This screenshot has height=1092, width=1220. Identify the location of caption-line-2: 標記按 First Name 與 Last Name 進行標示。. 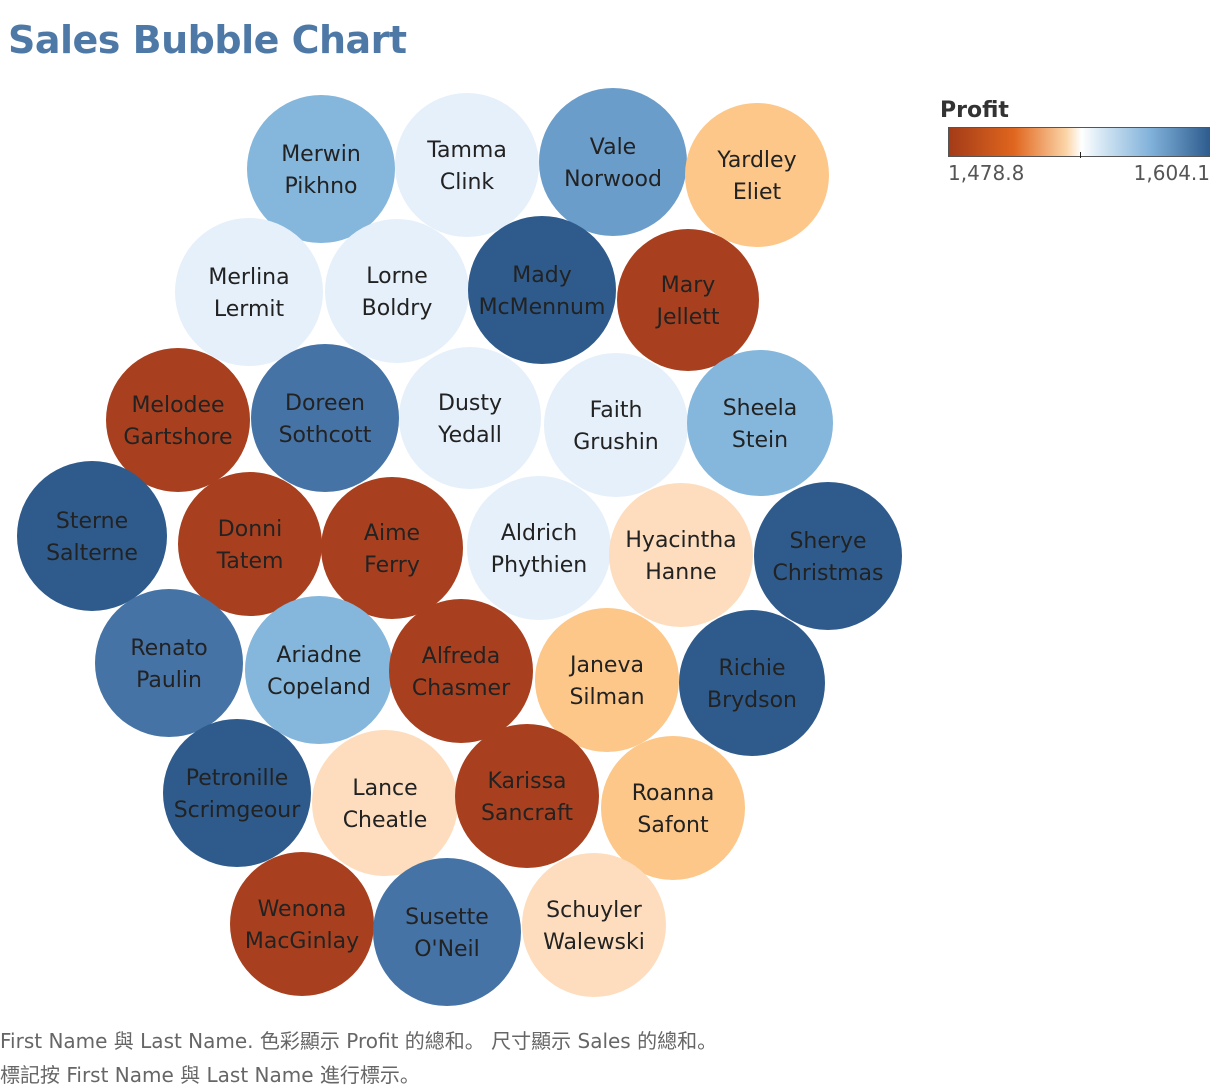
(210, 1075).